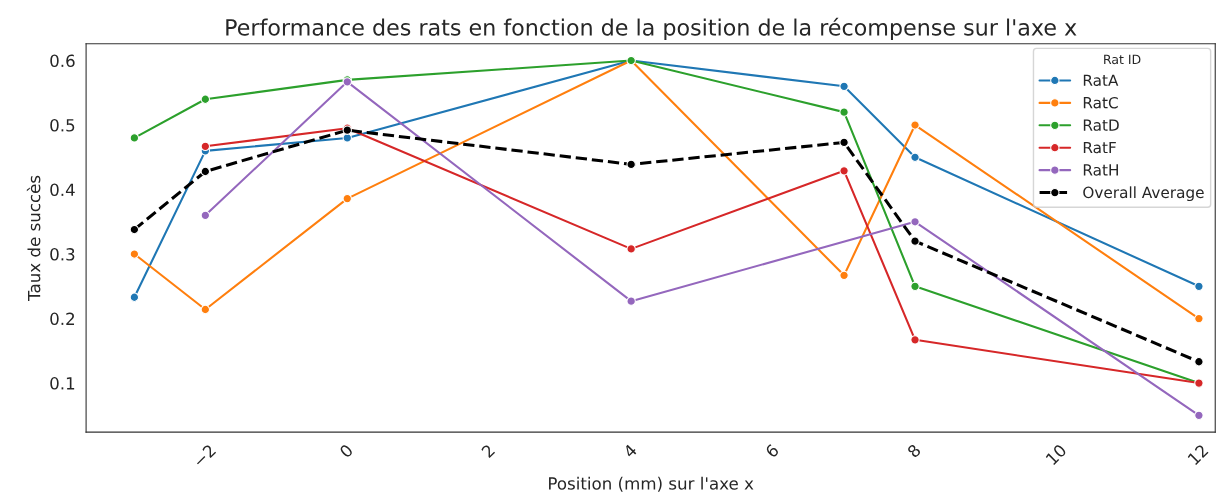 The width and height of the screenshot is (1230, 503). Describe the element at coordinates (651, 484) in the screenshot. I see `x-axis-title: Position (mm) sur l'axe x` at that location.